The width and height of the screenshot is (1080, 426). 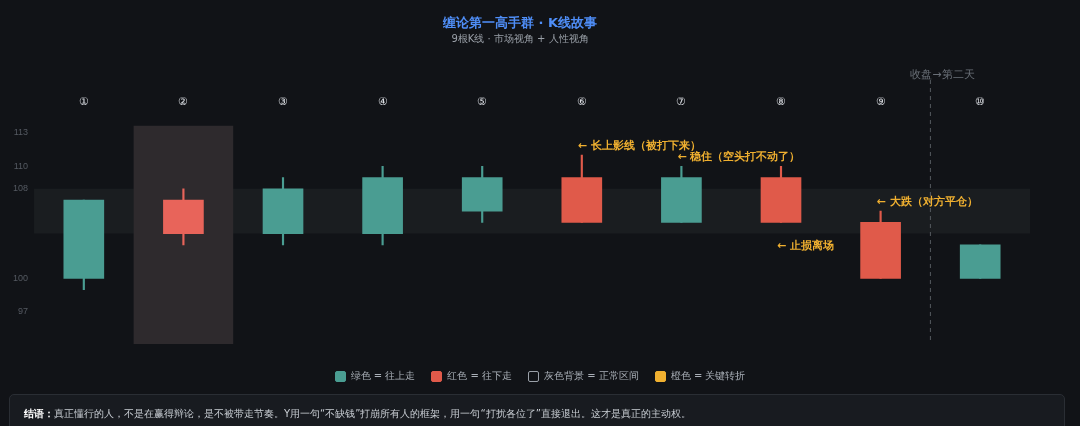 I want to click on y-tick-label: 110, so click(x=21, y=165).